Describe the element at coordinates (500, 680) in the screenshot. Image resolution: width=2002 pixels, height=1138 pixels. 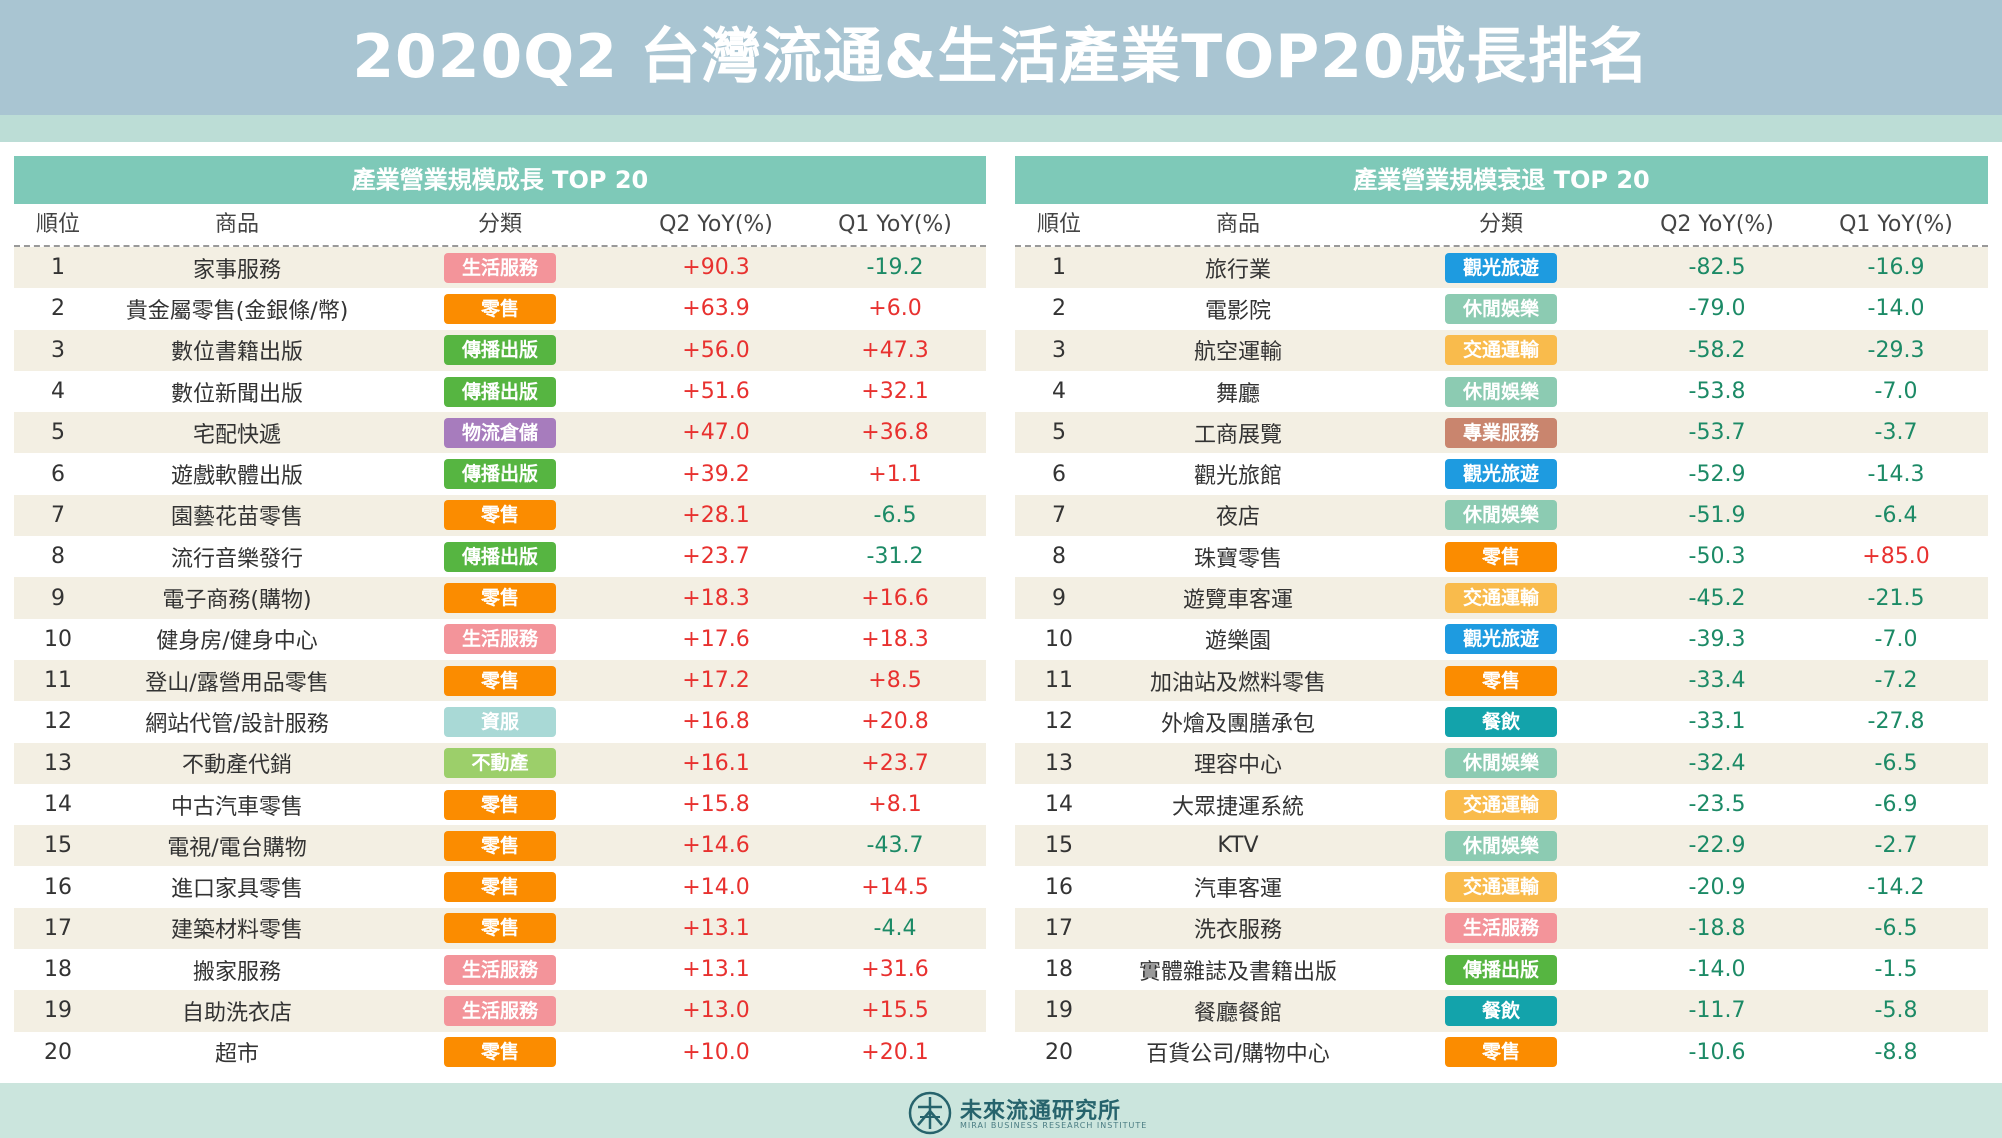
I see `table-row: 11 登山/露營用品零售 零售 +17.2 +8.5` at that location.